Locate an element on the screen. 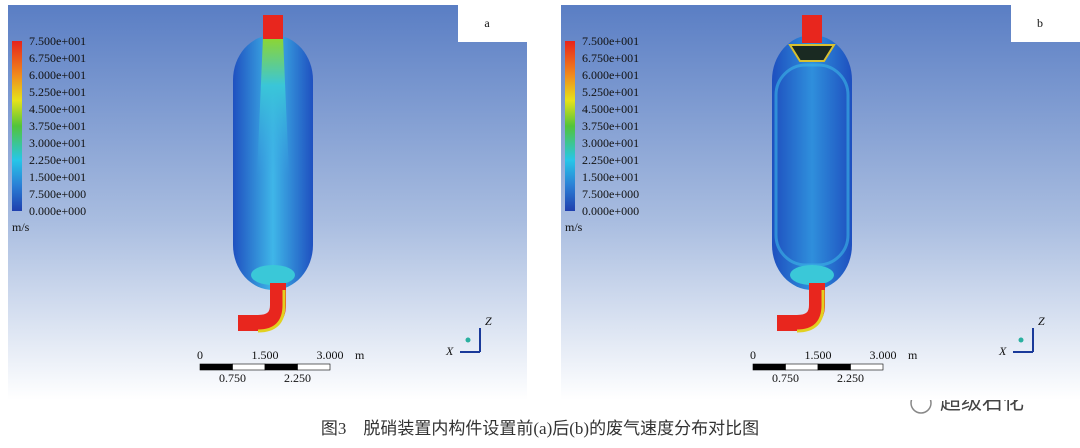 The image size is (1080, 448). internals is located at coordinates (812, 53).